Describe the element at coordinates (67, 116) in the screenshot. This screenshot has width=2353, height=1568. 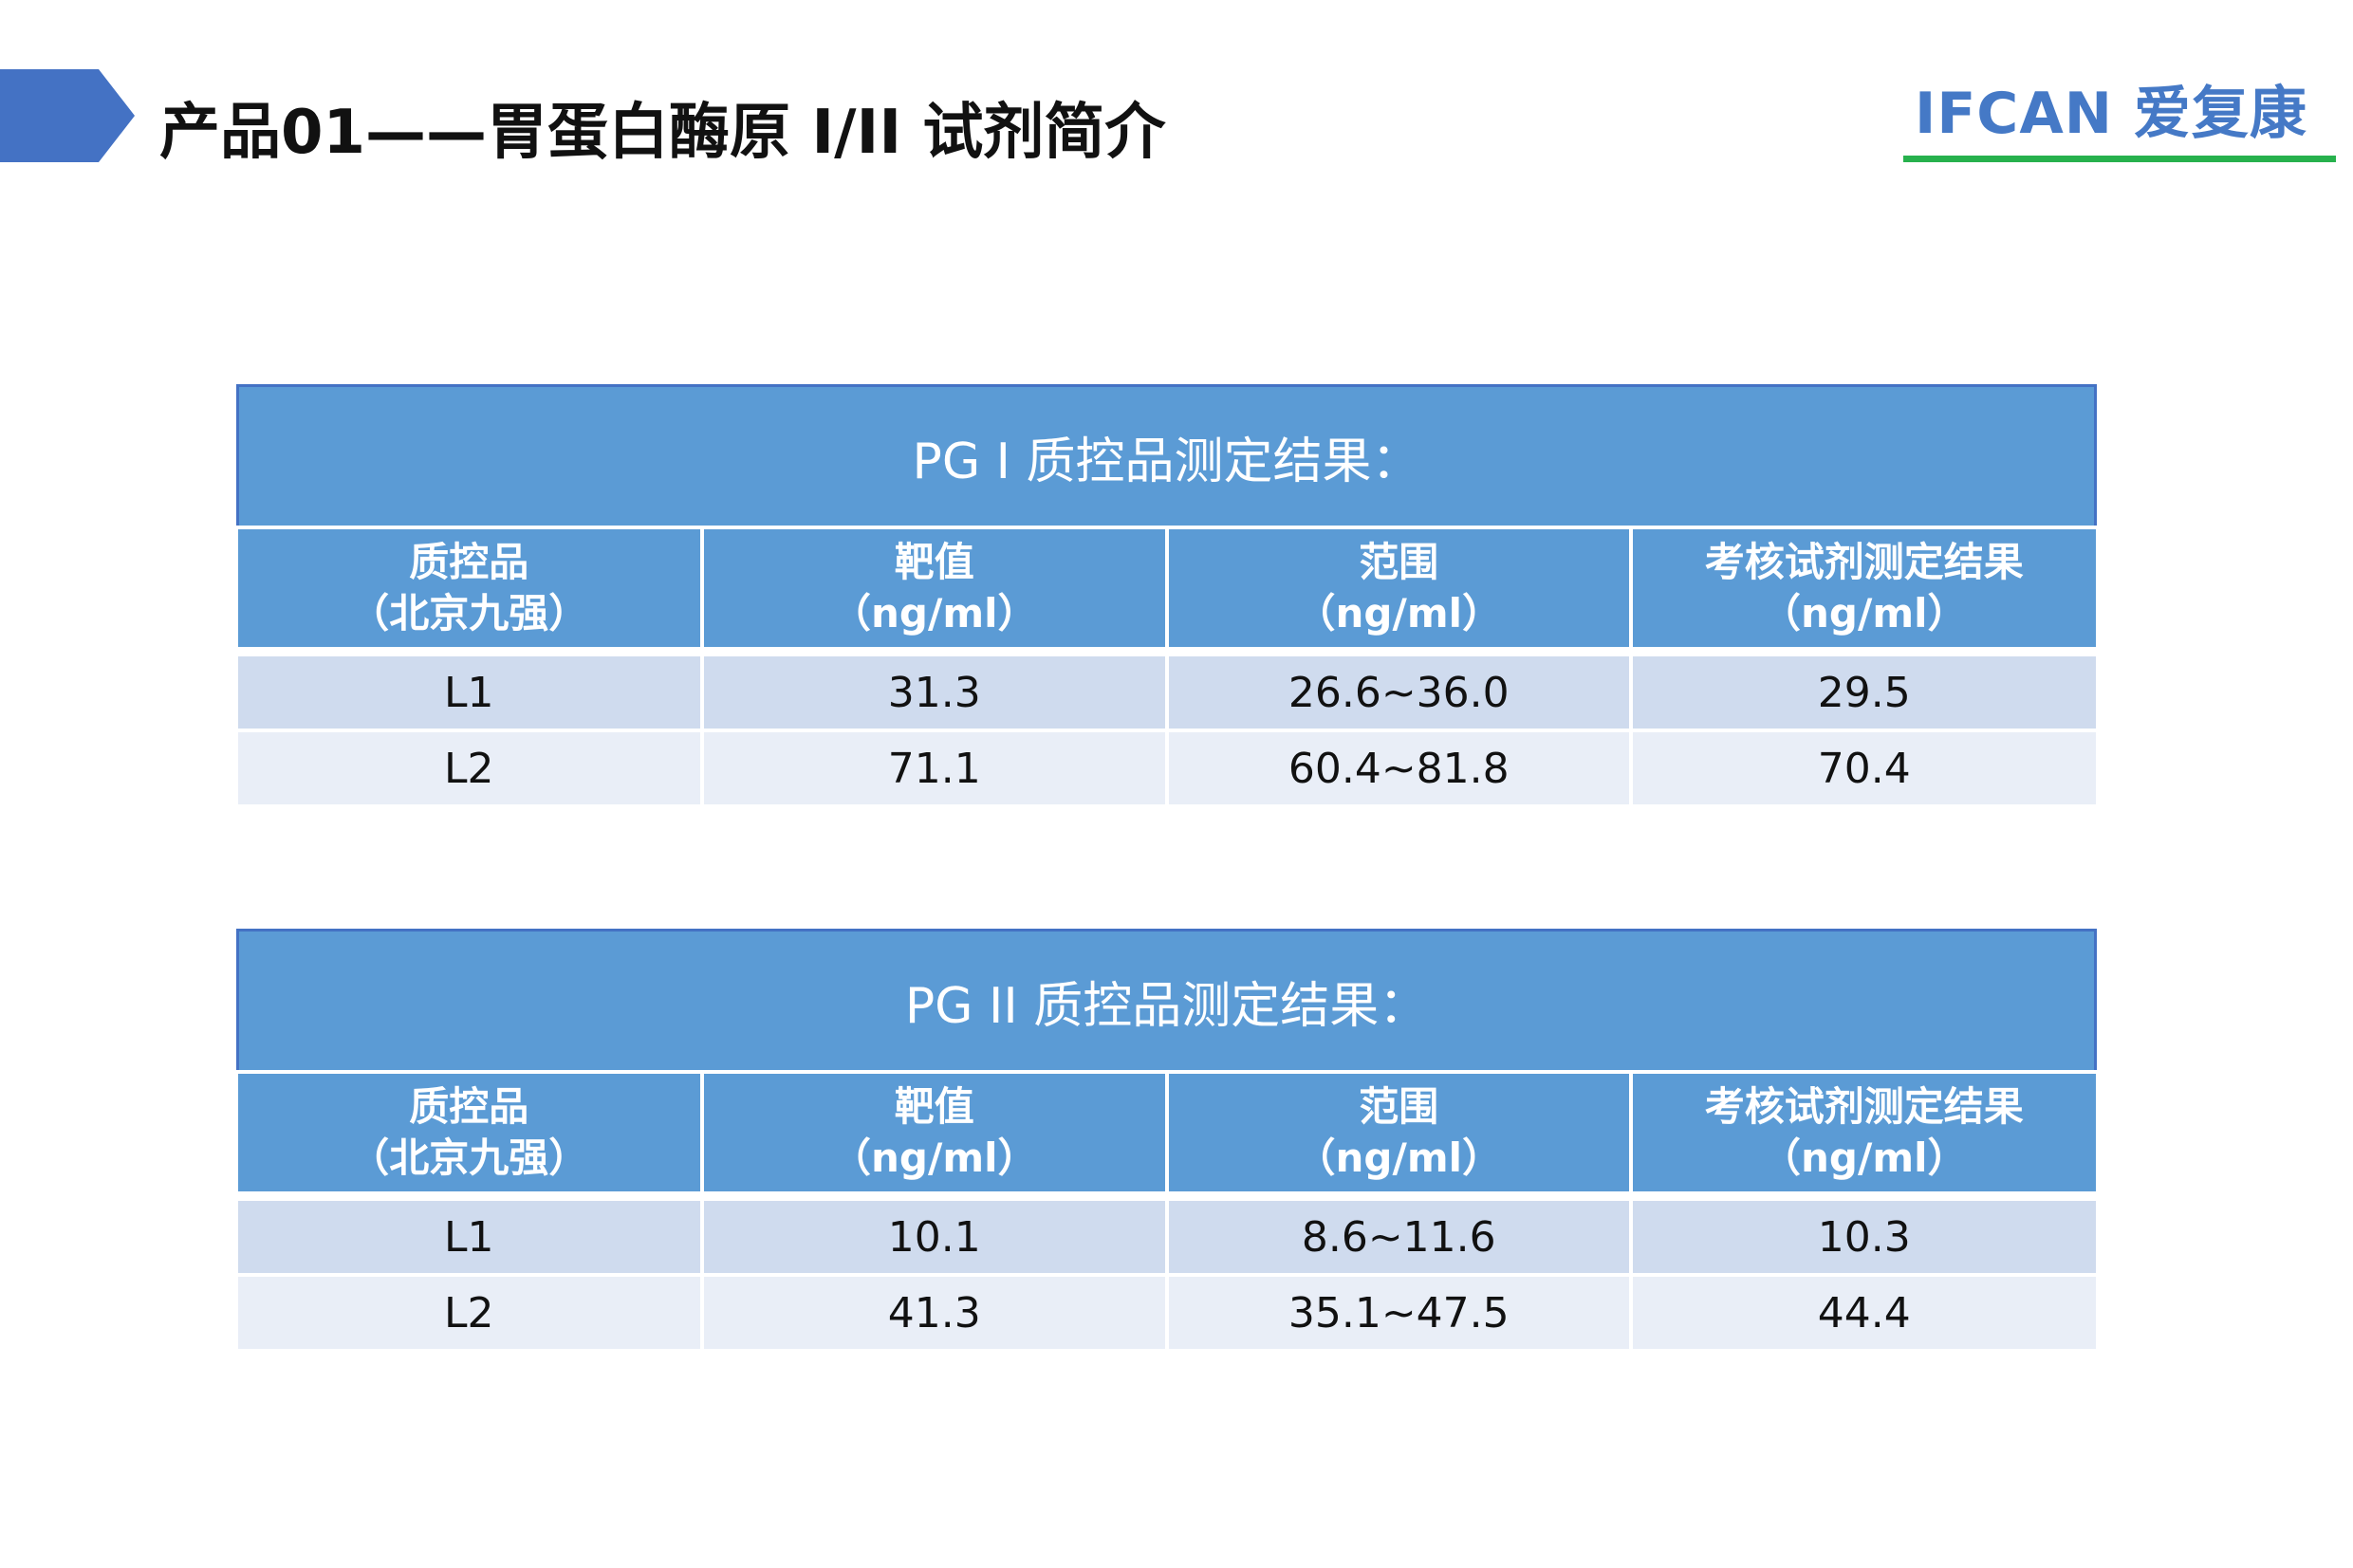
I see `title-arrow-icon` at that location.